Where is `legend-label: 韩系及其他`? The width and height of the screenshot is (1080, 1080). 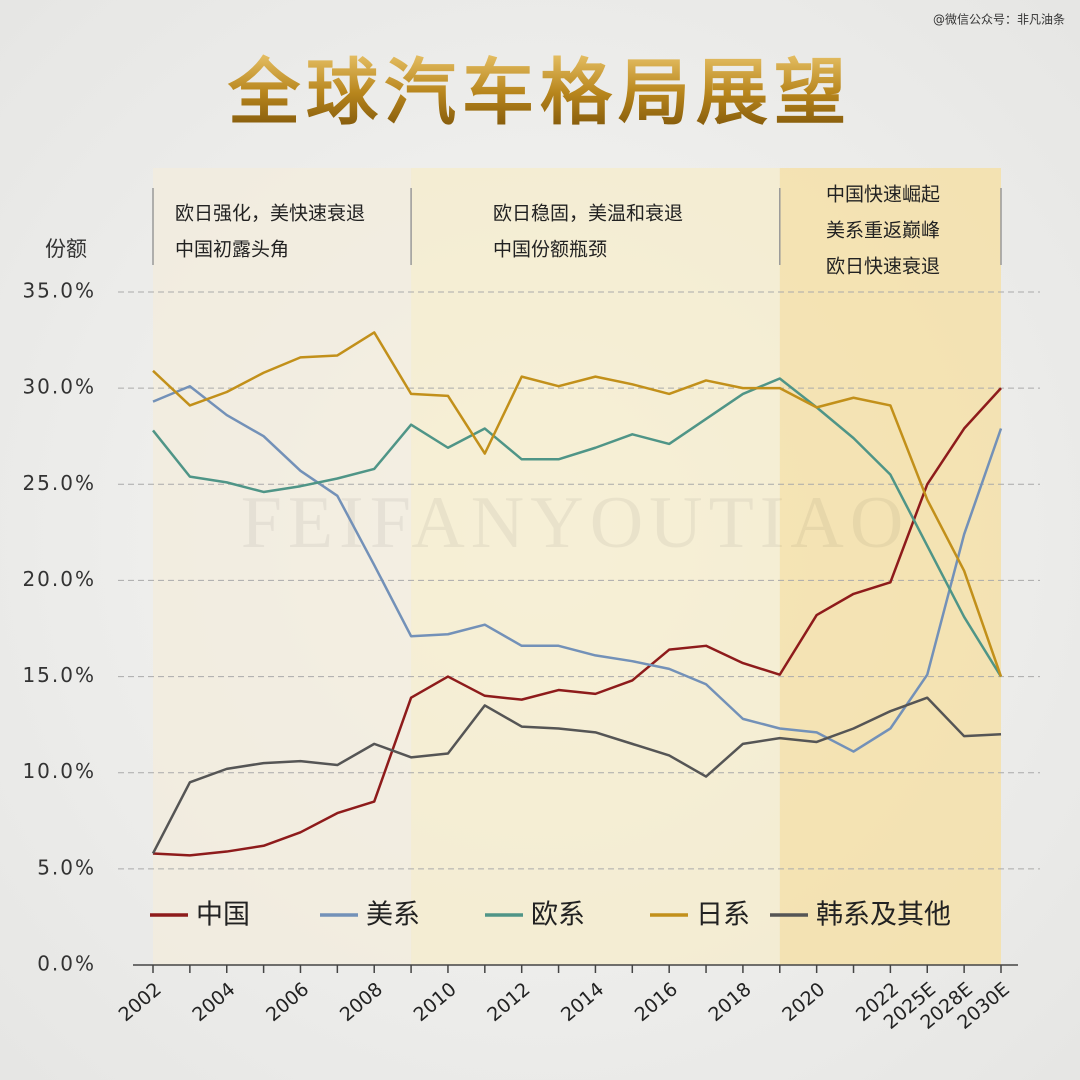
legend-label: 韩系及其他 is located at coordinates (883, 915).